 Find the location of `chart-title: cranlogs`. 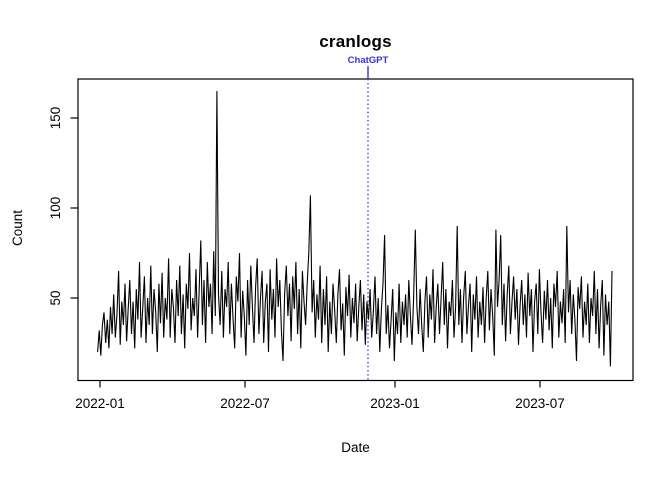

chart-title: cranlogs is located at coordinates (355, 41).